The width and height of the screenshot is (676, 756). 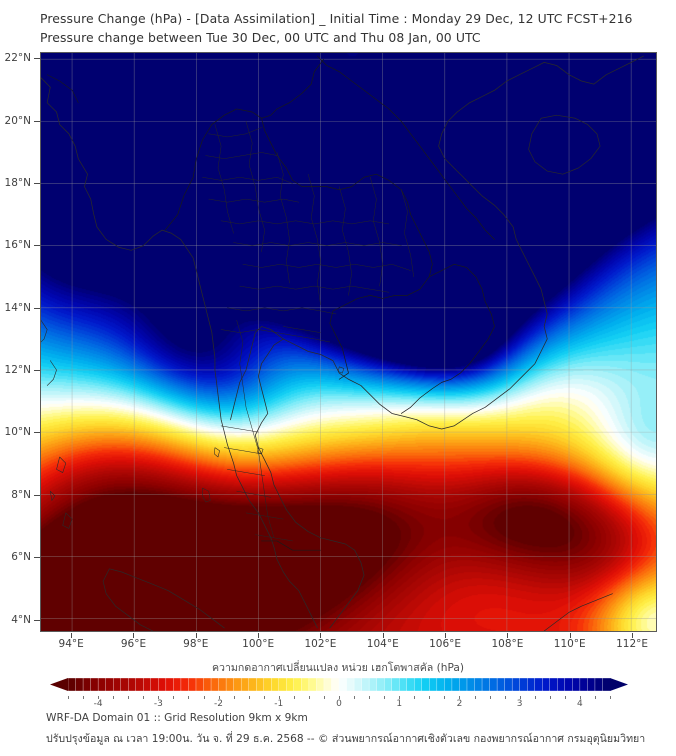 What do you see at coordinates (447, 338) in the screenshot?
I see `border-cambodia-vietnam` at bounding box center [447, 338].